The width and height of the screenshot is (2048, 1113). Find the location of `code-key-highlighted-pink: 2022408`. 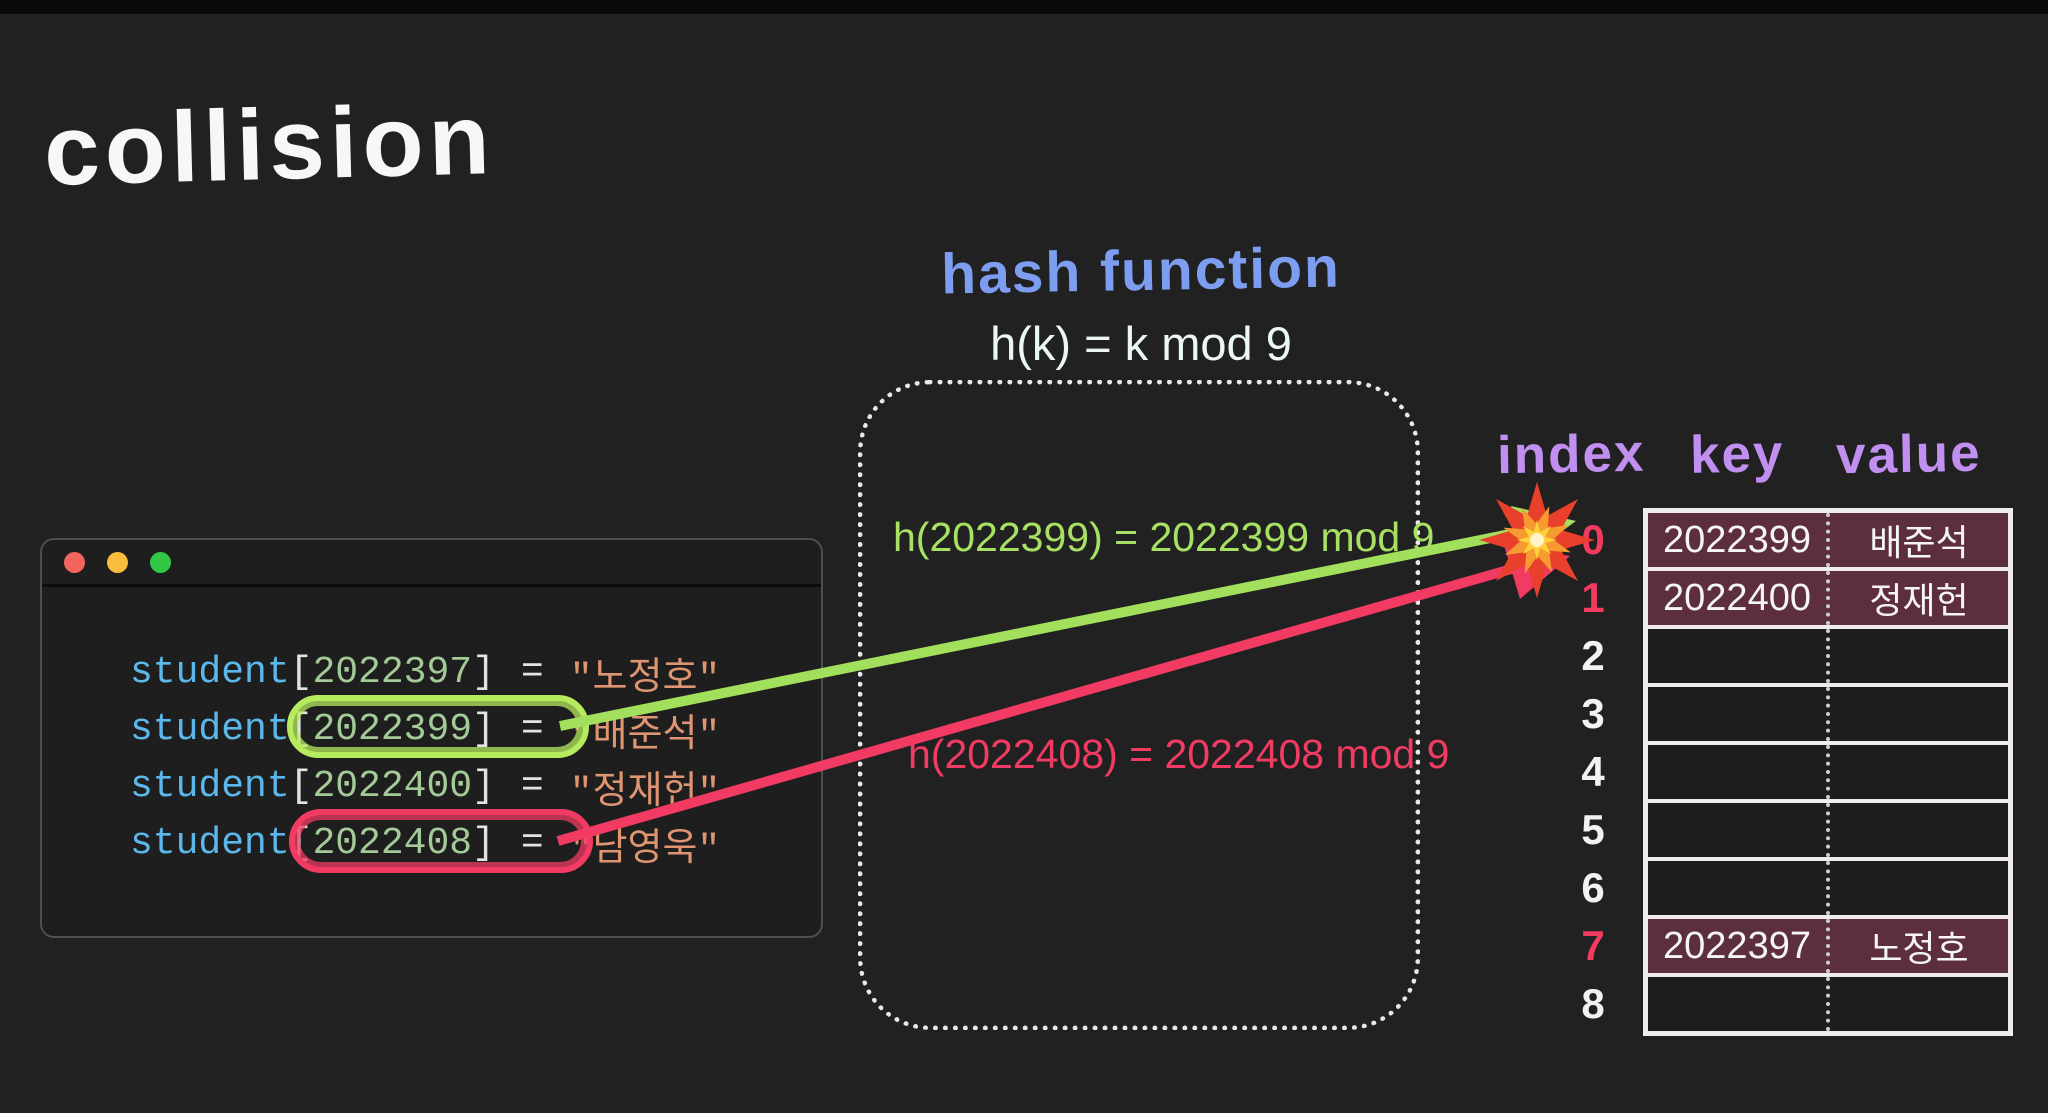

code-key-highlighted-pink: 2022408 is located at coordinates (392, 843).